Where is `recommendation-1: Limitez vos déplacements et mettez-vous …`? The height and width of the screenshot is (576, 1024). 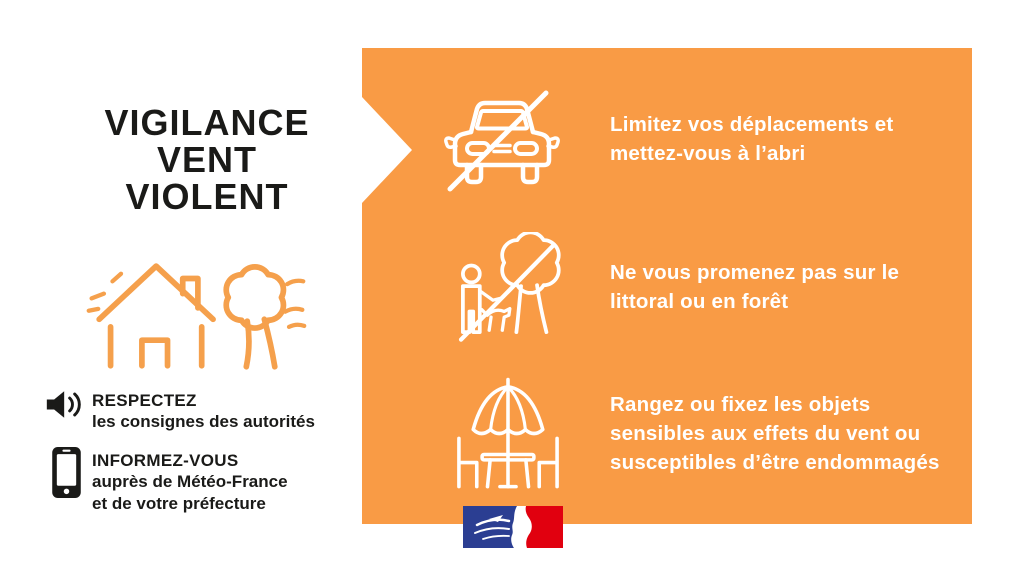 recommendation-1: Limitez vos déplacements et mettez-vous … is located at coordinates (795, 139).